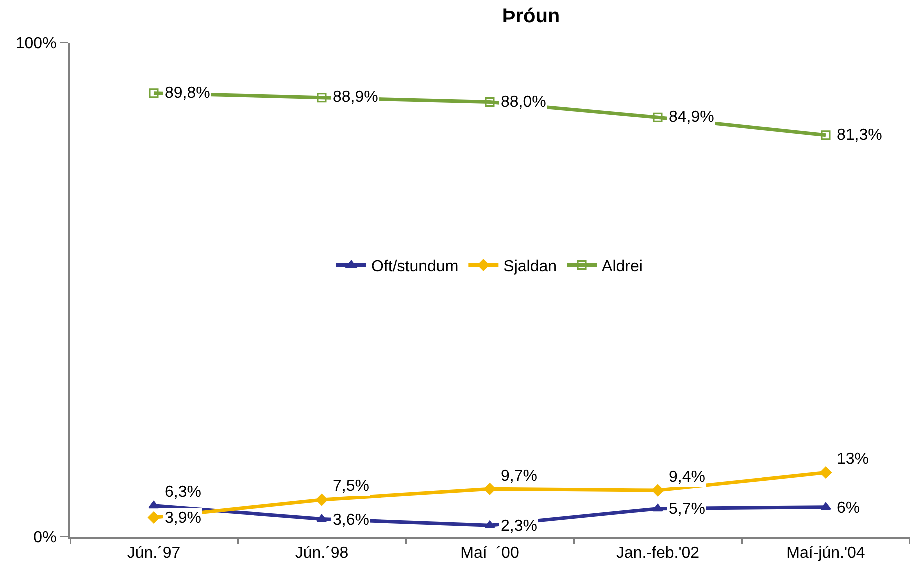  I want to click on legend-label: Aldrei, so click(622, 267).